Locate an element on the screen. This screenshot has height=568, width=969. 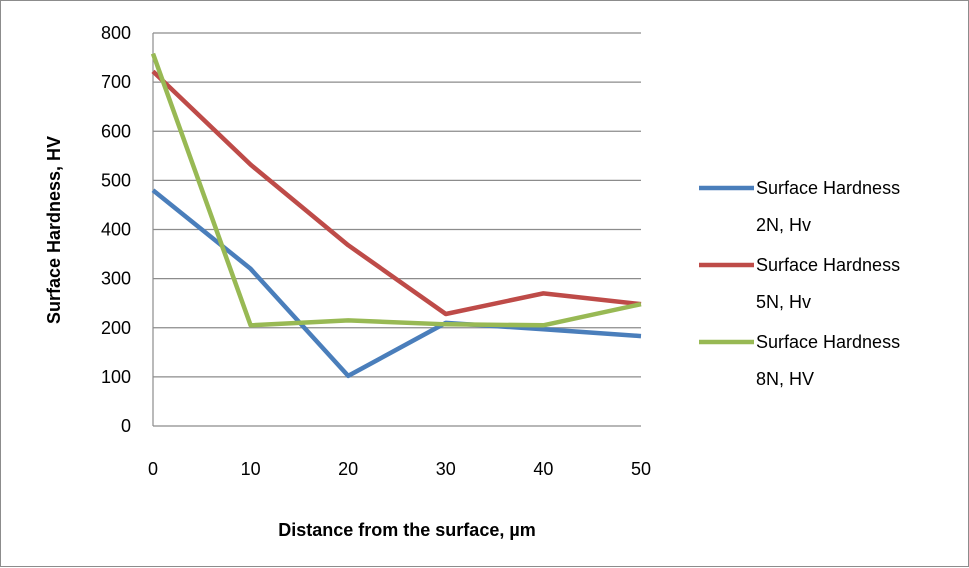
y-tick-label: 300 is located at coordinates (116, 279).